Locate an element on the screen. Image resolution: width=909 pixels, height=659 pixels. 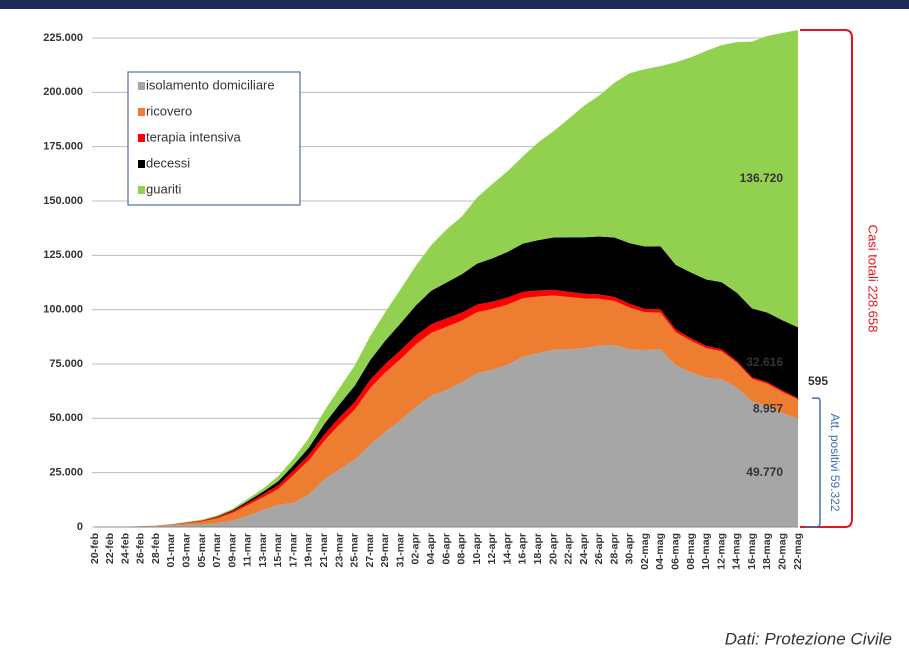
data-label: 8.957 is located at coordinates (768, 408).